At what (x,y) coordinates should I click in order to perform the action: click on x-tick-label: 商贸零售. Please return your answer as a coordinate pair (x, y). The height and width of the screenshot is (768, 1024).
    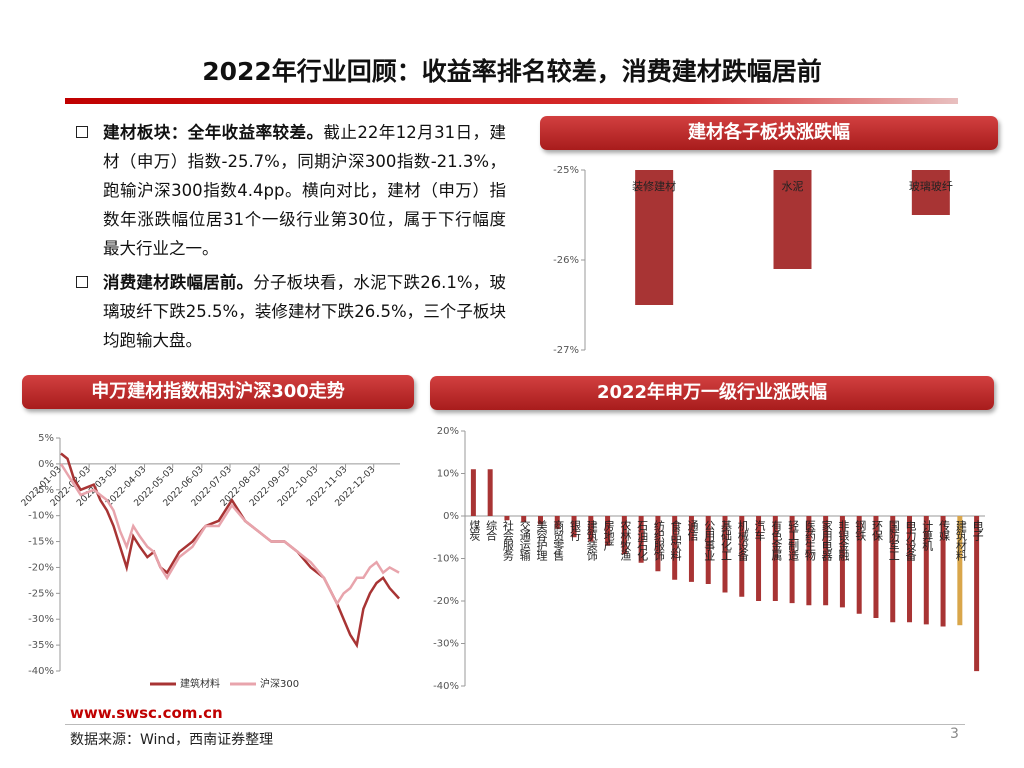
    Looking at the image, I should click on (558, 540).